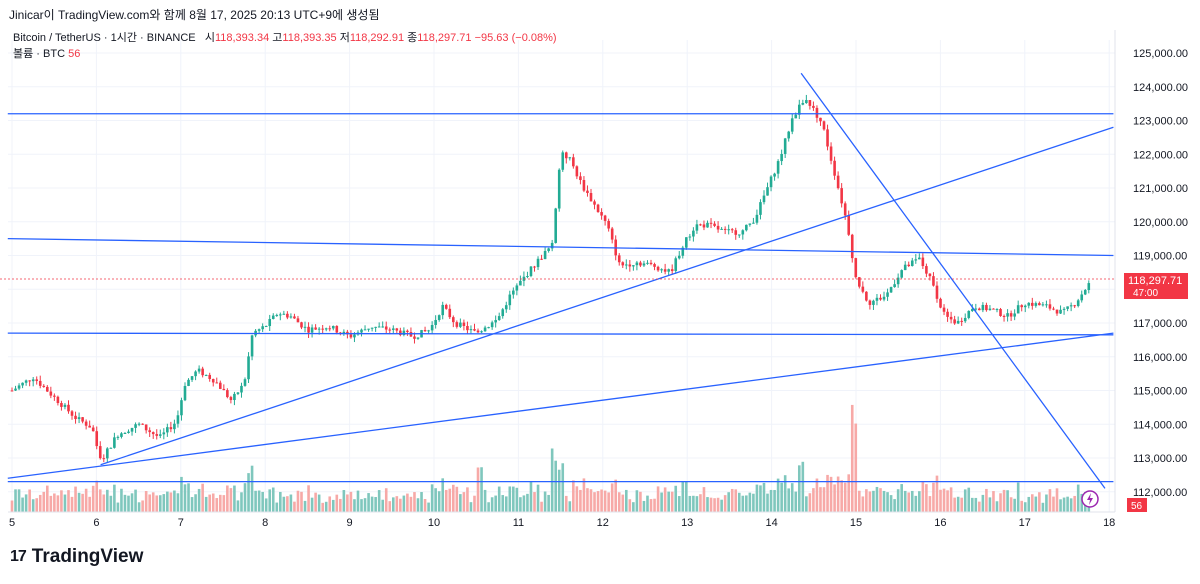 The image size is (1200, 584). Describe the element at coordinates (265, 523) in the screenshot. I see `x-tick-label: 8` at that location.